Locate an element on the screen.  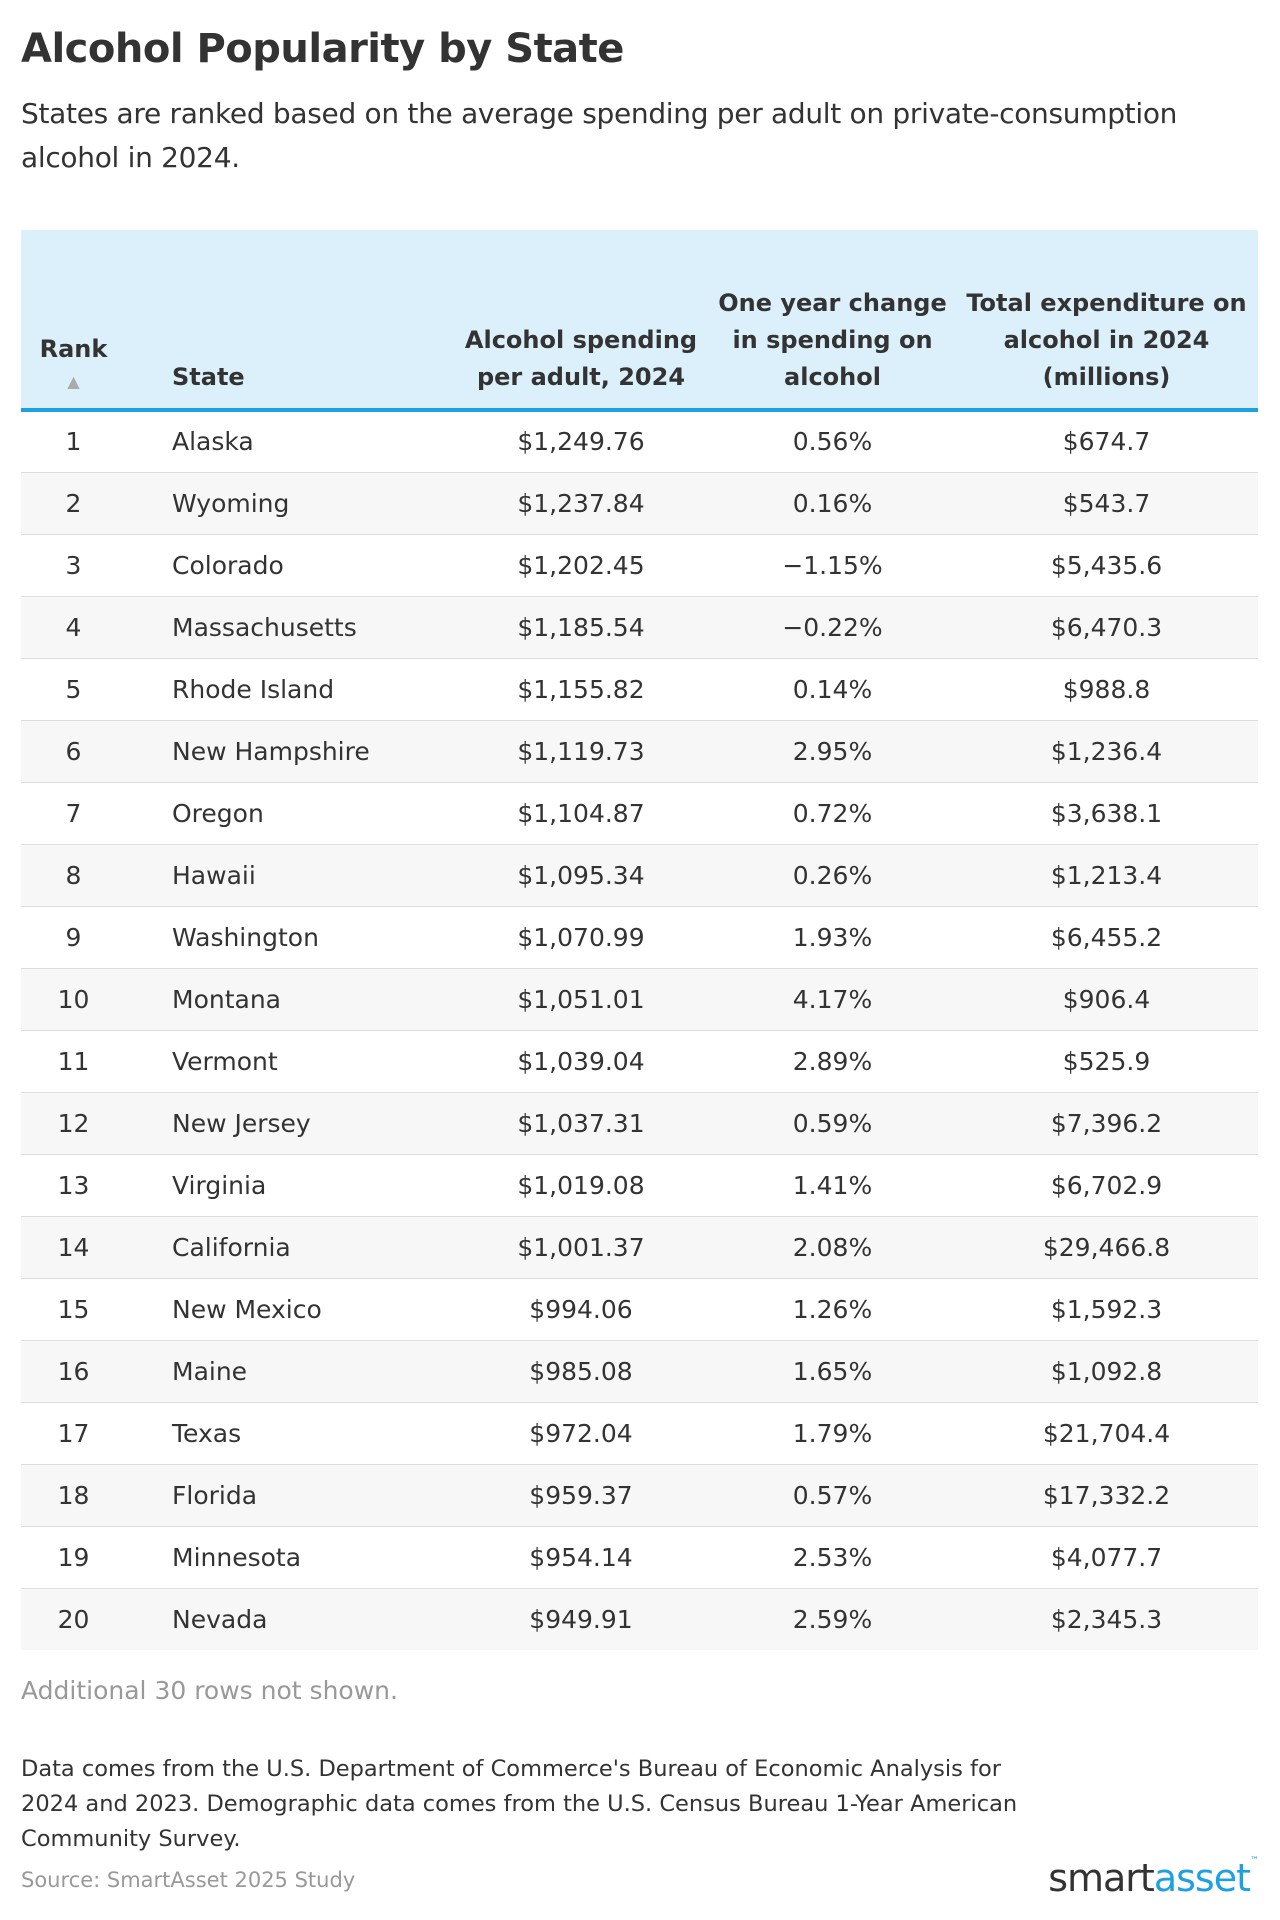
column-header-spending: Alcohol spending per adult, 2024 is located at coordinates (581, 358).